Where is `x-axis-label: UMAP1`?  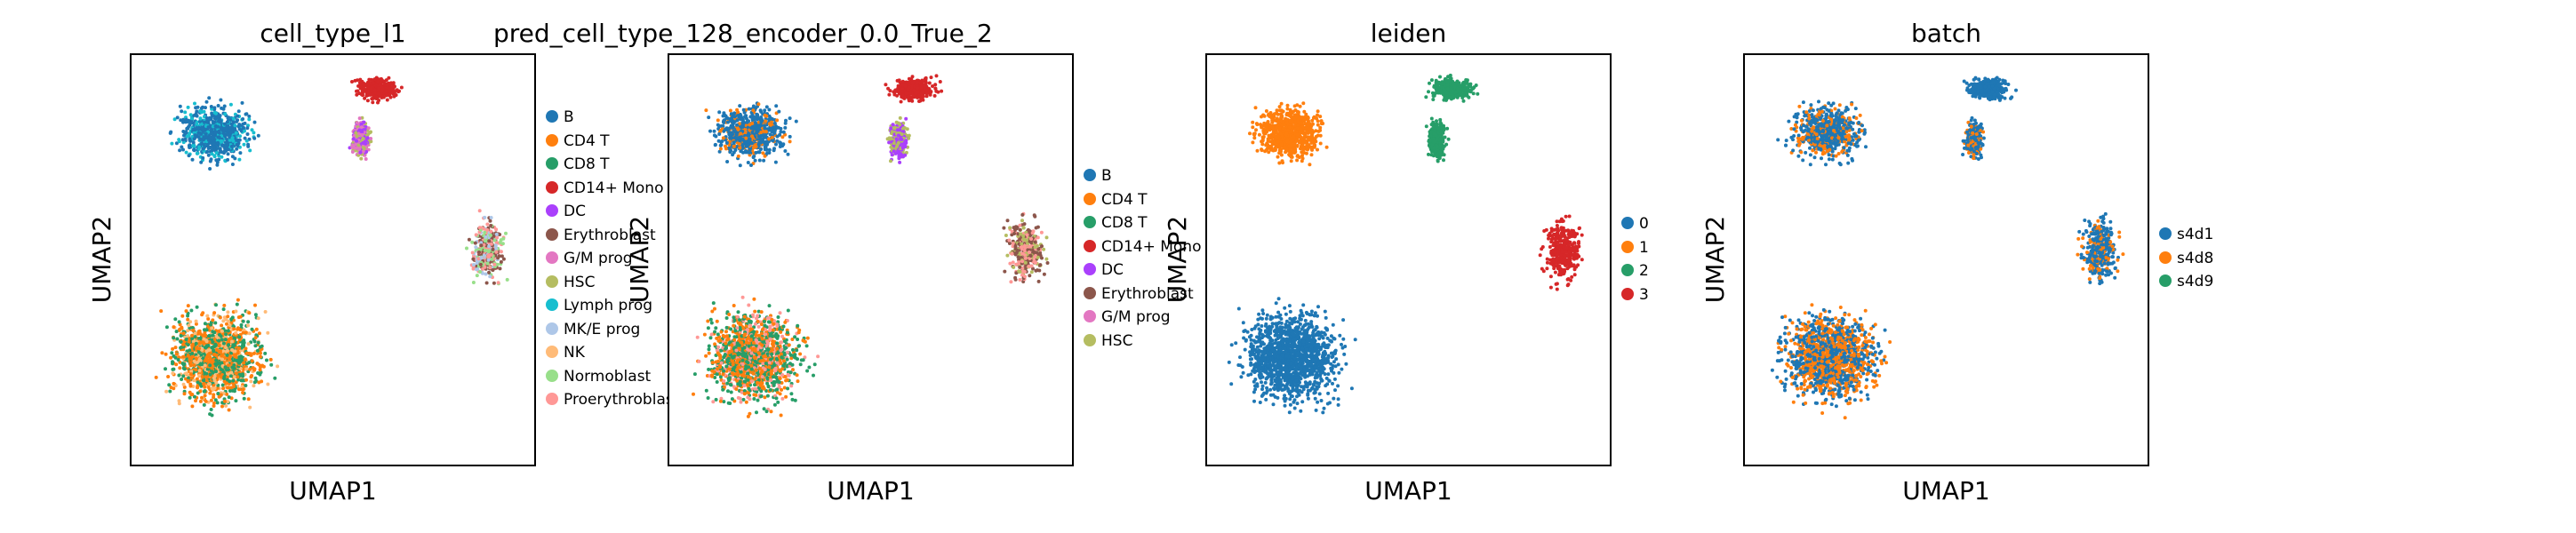
x-axis-label: UMAP1 is located at coordinates (333, 490).